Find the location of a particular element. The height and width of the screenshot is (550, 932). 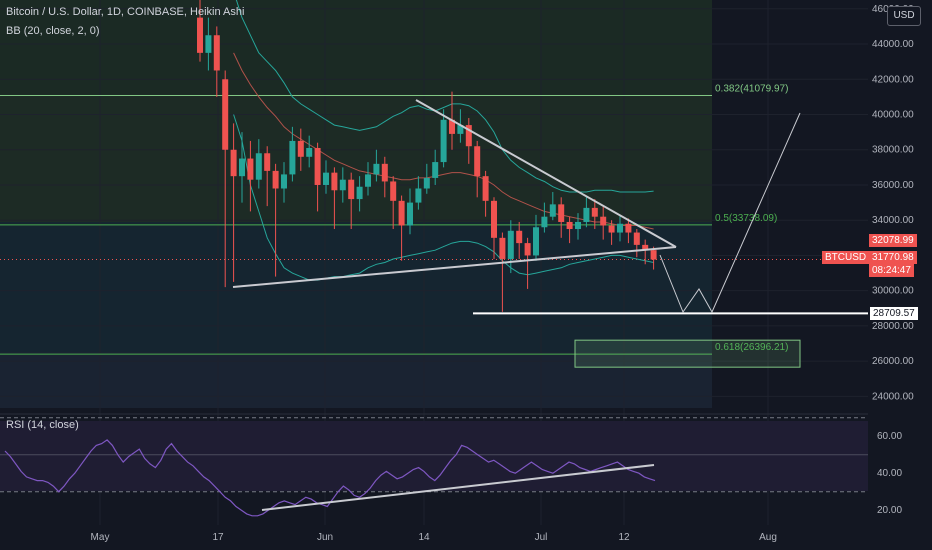

bb-lower-line is located at coordinates (443, 197).